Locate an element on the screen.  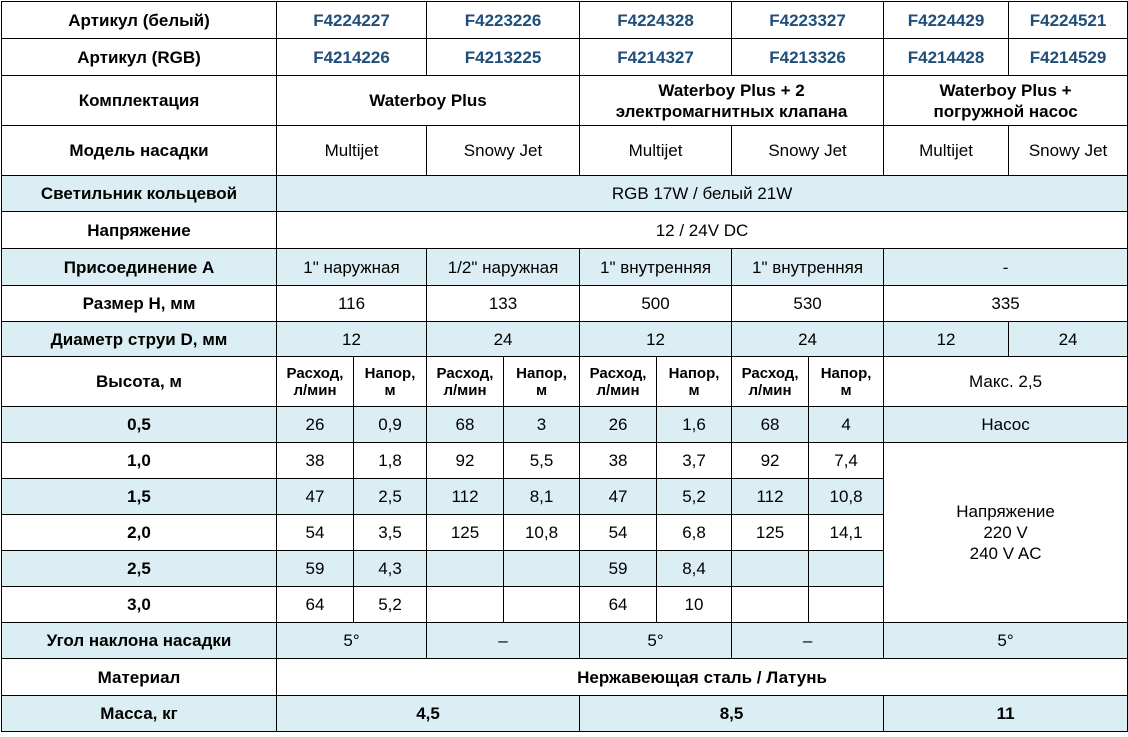
table-cell: 335 is located at coordinates (1005, 303).